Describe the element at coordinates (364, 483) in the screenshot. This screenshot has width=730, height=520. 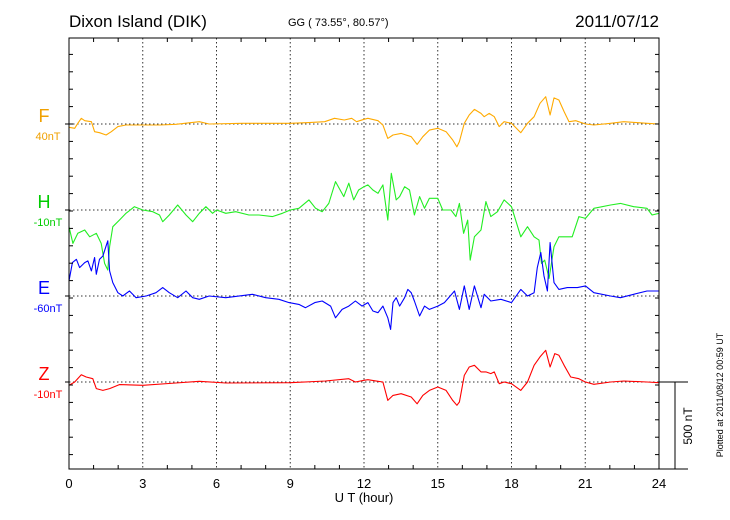
I see `x-tick-label: 12` at that location.